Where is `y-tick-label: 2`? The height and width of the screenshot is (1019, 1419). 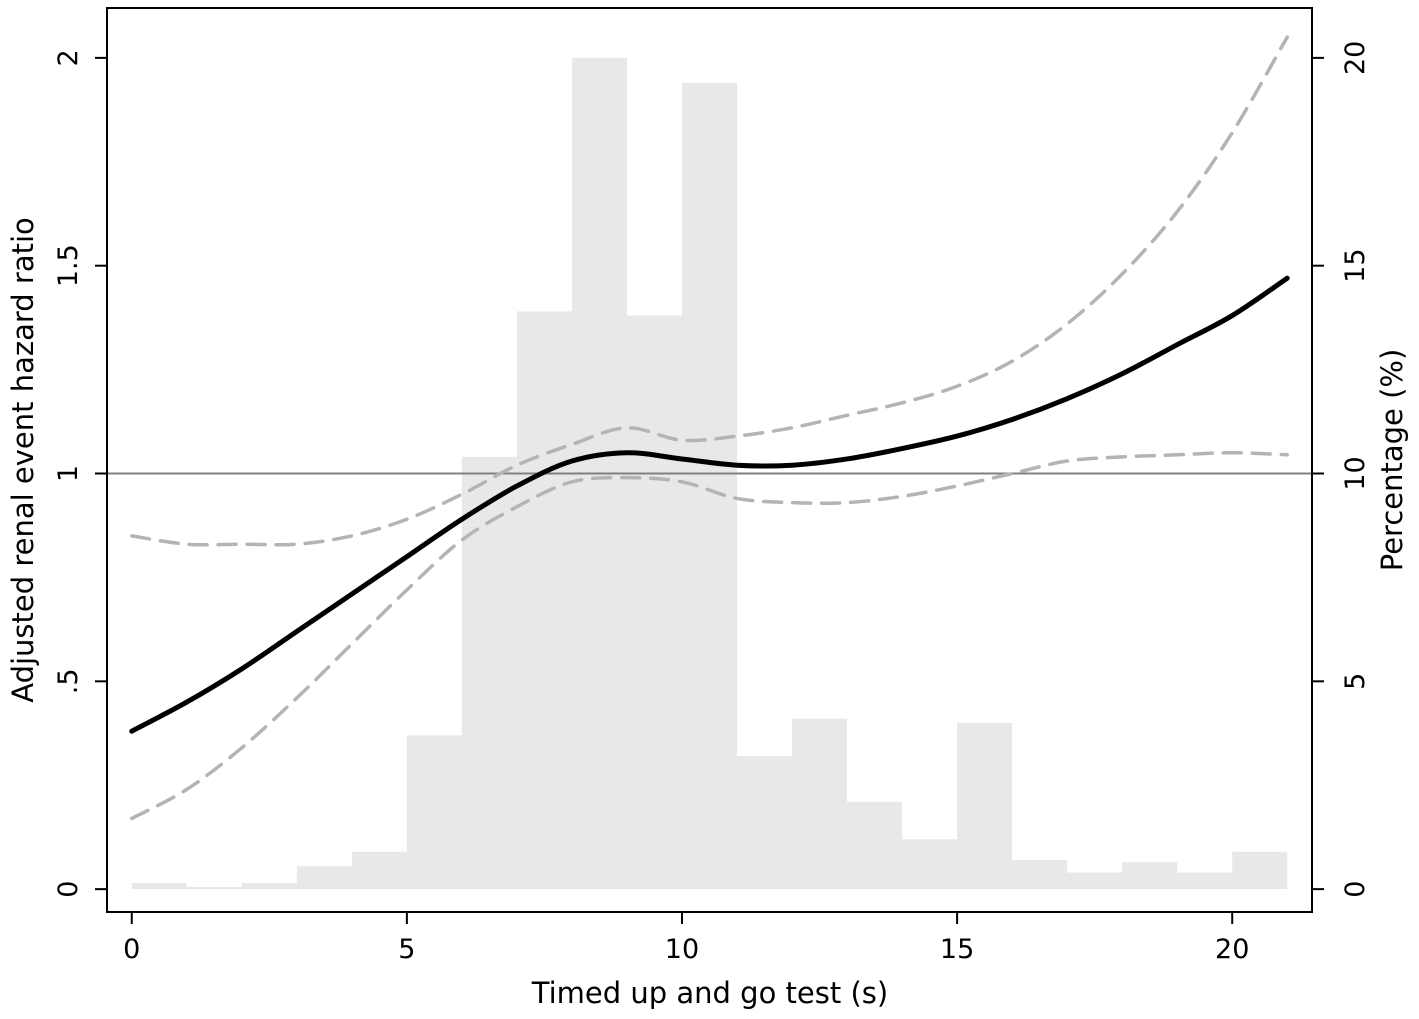 y-tick-label: 2 is located at coordinates (68, 57).